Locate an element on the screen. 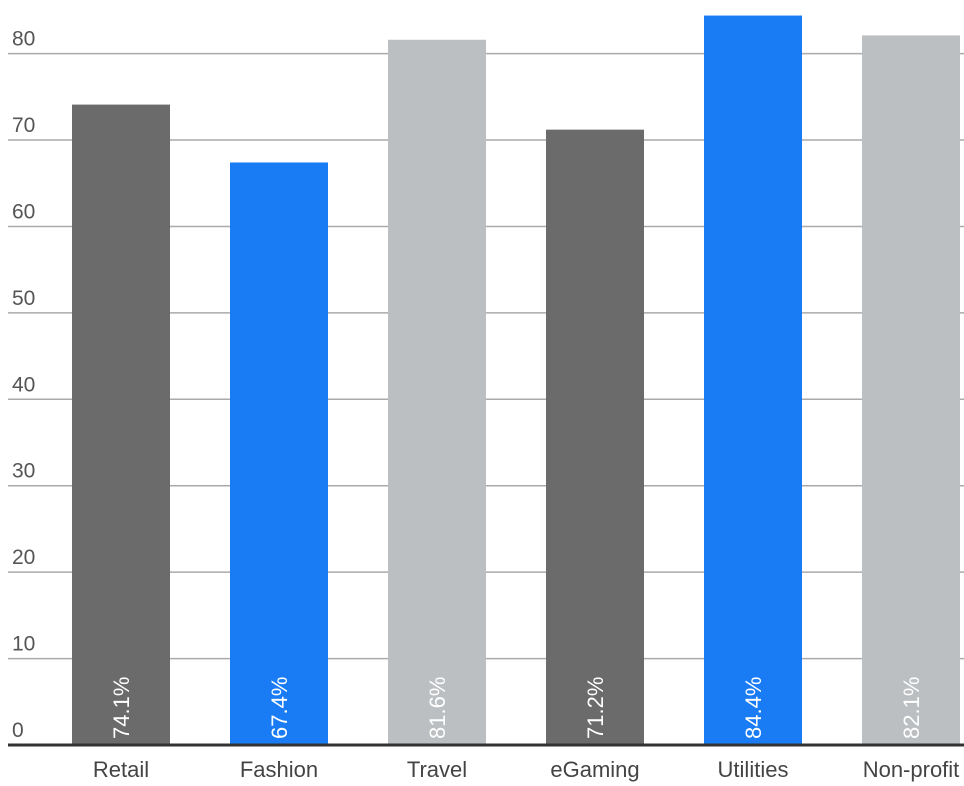 The width and height of the screenshot is (964, 786). y-tick-label: 30 is located at coordinates (23, 471).